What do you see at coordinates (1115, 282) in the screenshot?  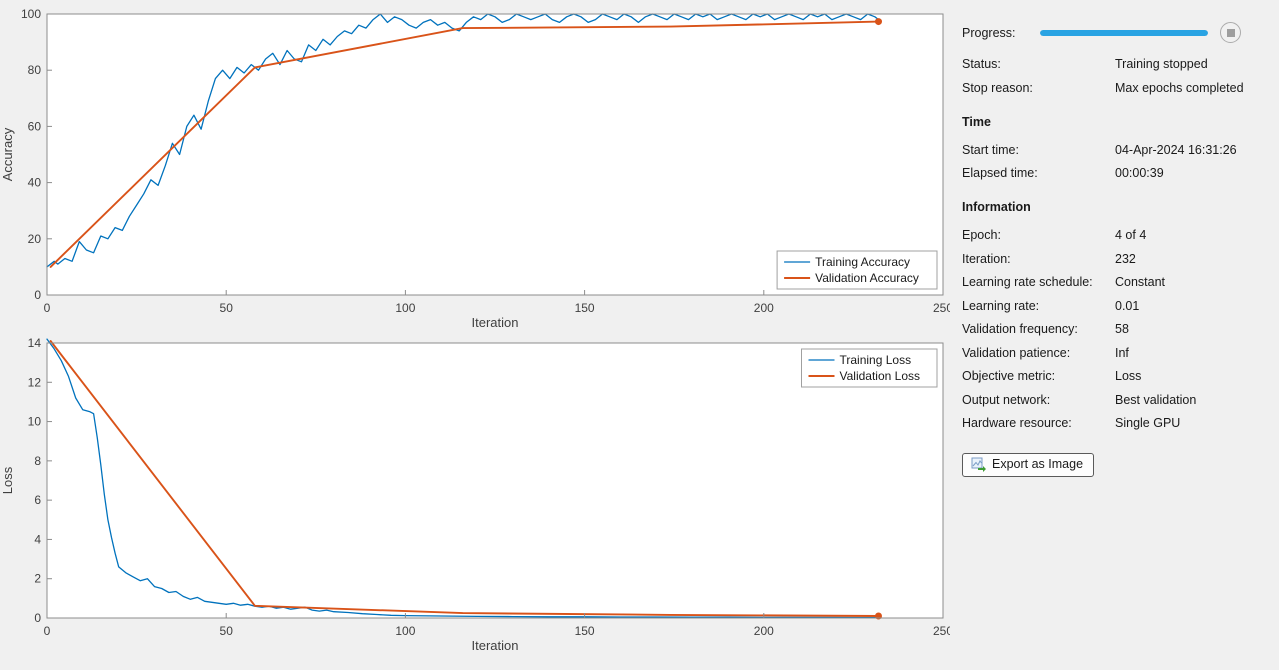 I see `info-row: Learning rate schedule: Constant` at bounding box center [1115, 282].